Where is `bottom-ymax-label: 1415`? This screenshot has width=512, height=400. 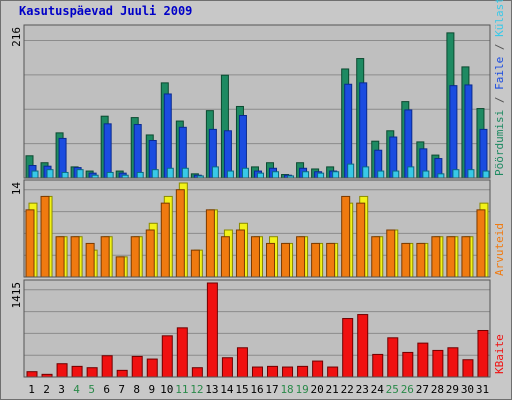 bottom-ymax-label: 1415 is located at coordinates (16, 295).